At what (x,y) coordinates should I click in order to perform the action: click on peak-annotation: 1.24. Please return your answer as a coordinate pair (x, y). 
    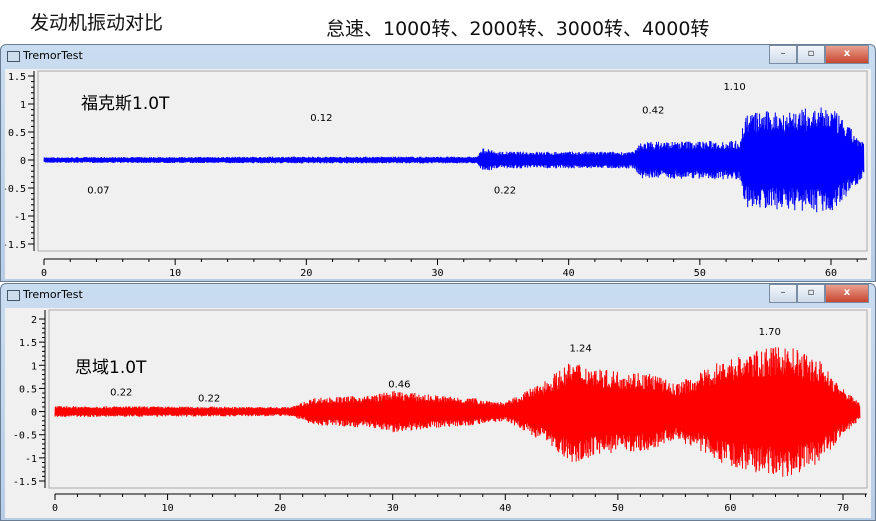
    Looking at the image, I should click on (580, 348).